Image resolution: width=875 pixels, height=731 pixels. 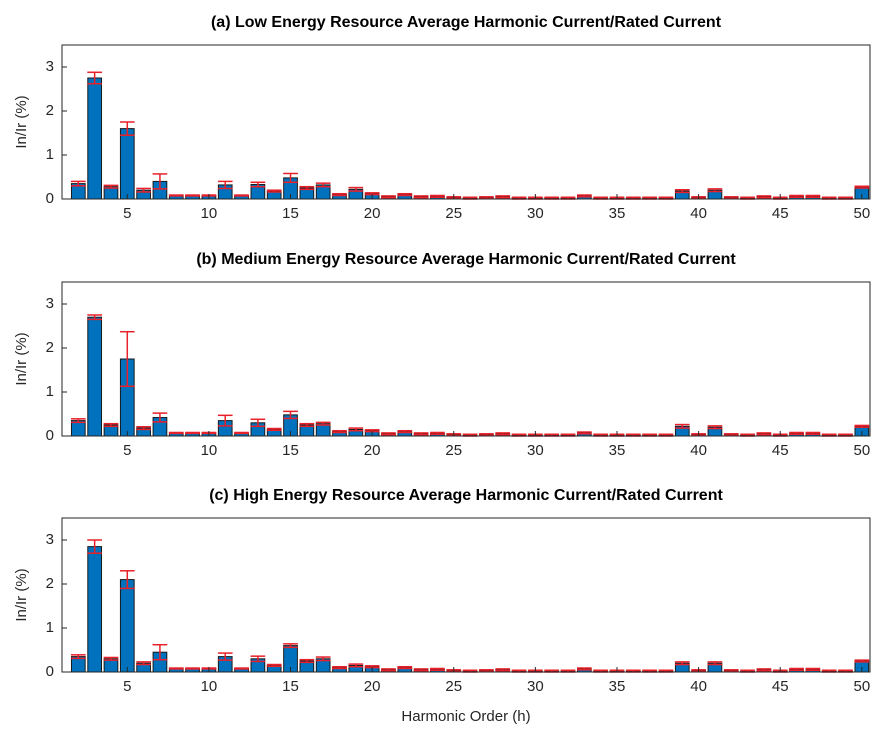 What do you see at coordinates (127, 213) in the screenshot?
I see `x-tick-label: 5` at bounding box center [127, 213].